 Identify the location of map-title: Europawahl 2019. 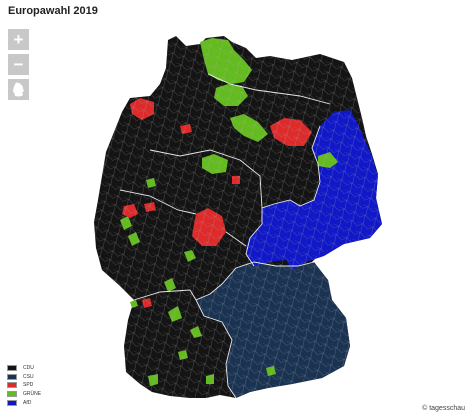
(53, 11).